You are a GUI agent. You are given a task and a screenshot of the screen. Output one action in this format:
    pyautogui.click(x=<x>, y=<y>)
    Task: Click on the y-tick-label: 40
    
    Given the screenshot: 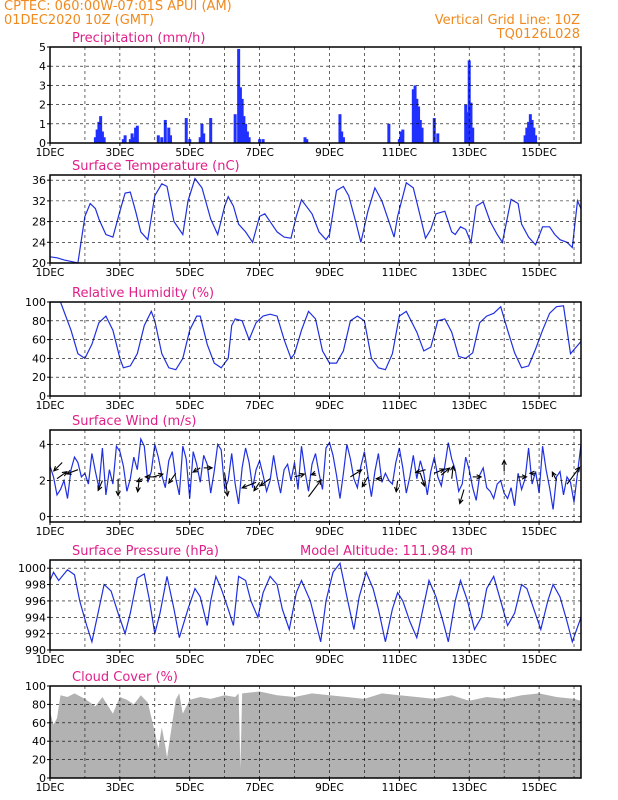 What is the action you would take?
    pyautogui.click(x=39, y=741)
    